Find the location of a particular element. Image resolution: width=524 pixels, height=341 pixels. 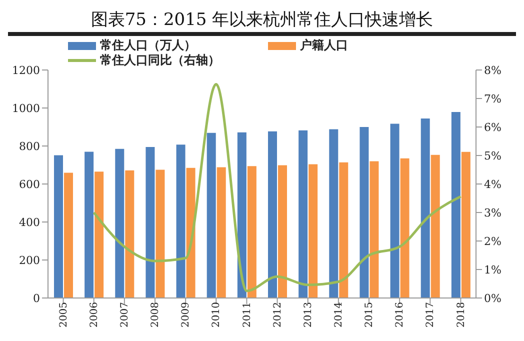

legend-label: 常住人口（万人） is located at coordinates (148, 45).